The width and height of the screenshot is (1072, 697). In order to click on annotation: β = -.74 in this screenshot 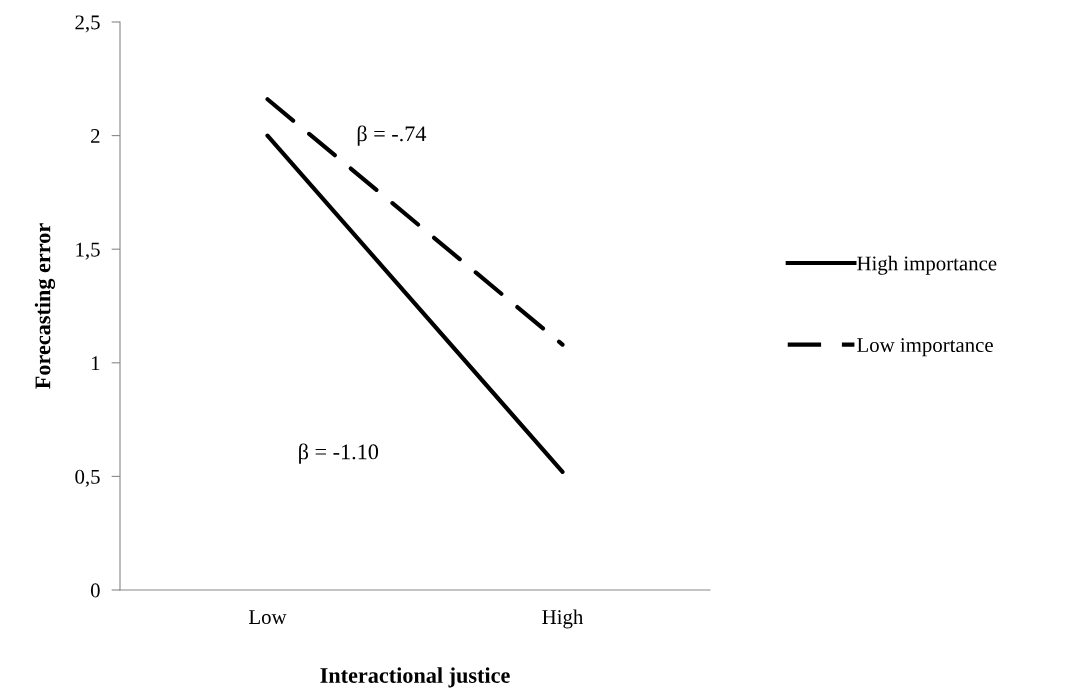, I will do `click(392, 135)`.